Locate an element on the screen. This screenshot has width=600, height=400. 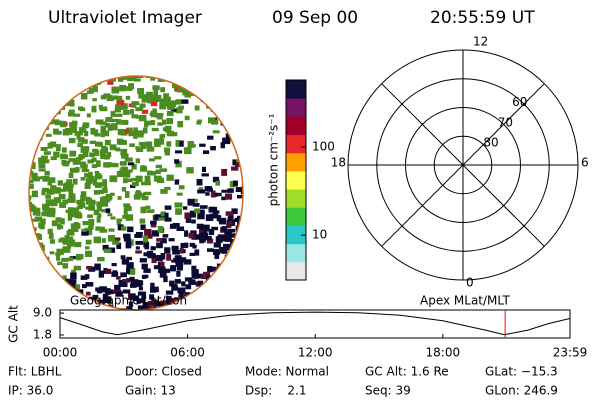
mlt-label: 0 is located at coordinates (470, 283).